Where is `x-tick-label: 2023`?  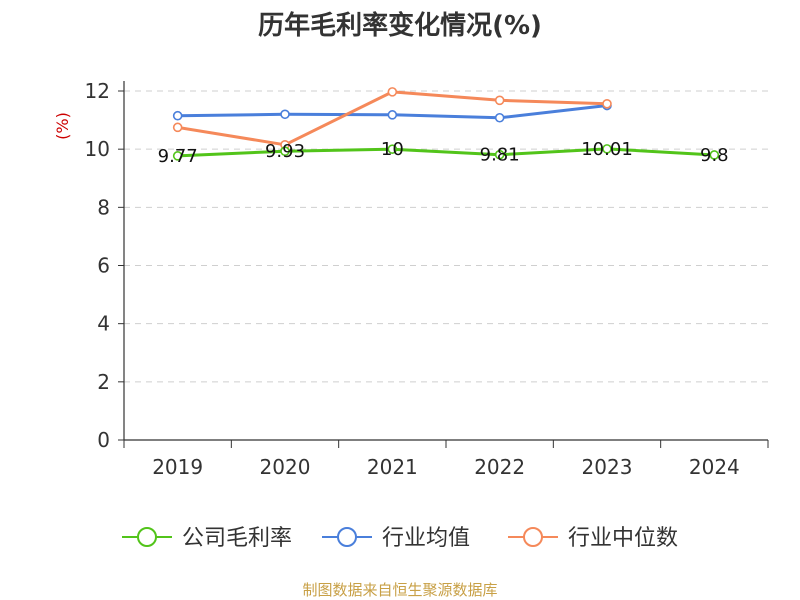 x-tick-label: 2023 is located at coordinates (607, 467).